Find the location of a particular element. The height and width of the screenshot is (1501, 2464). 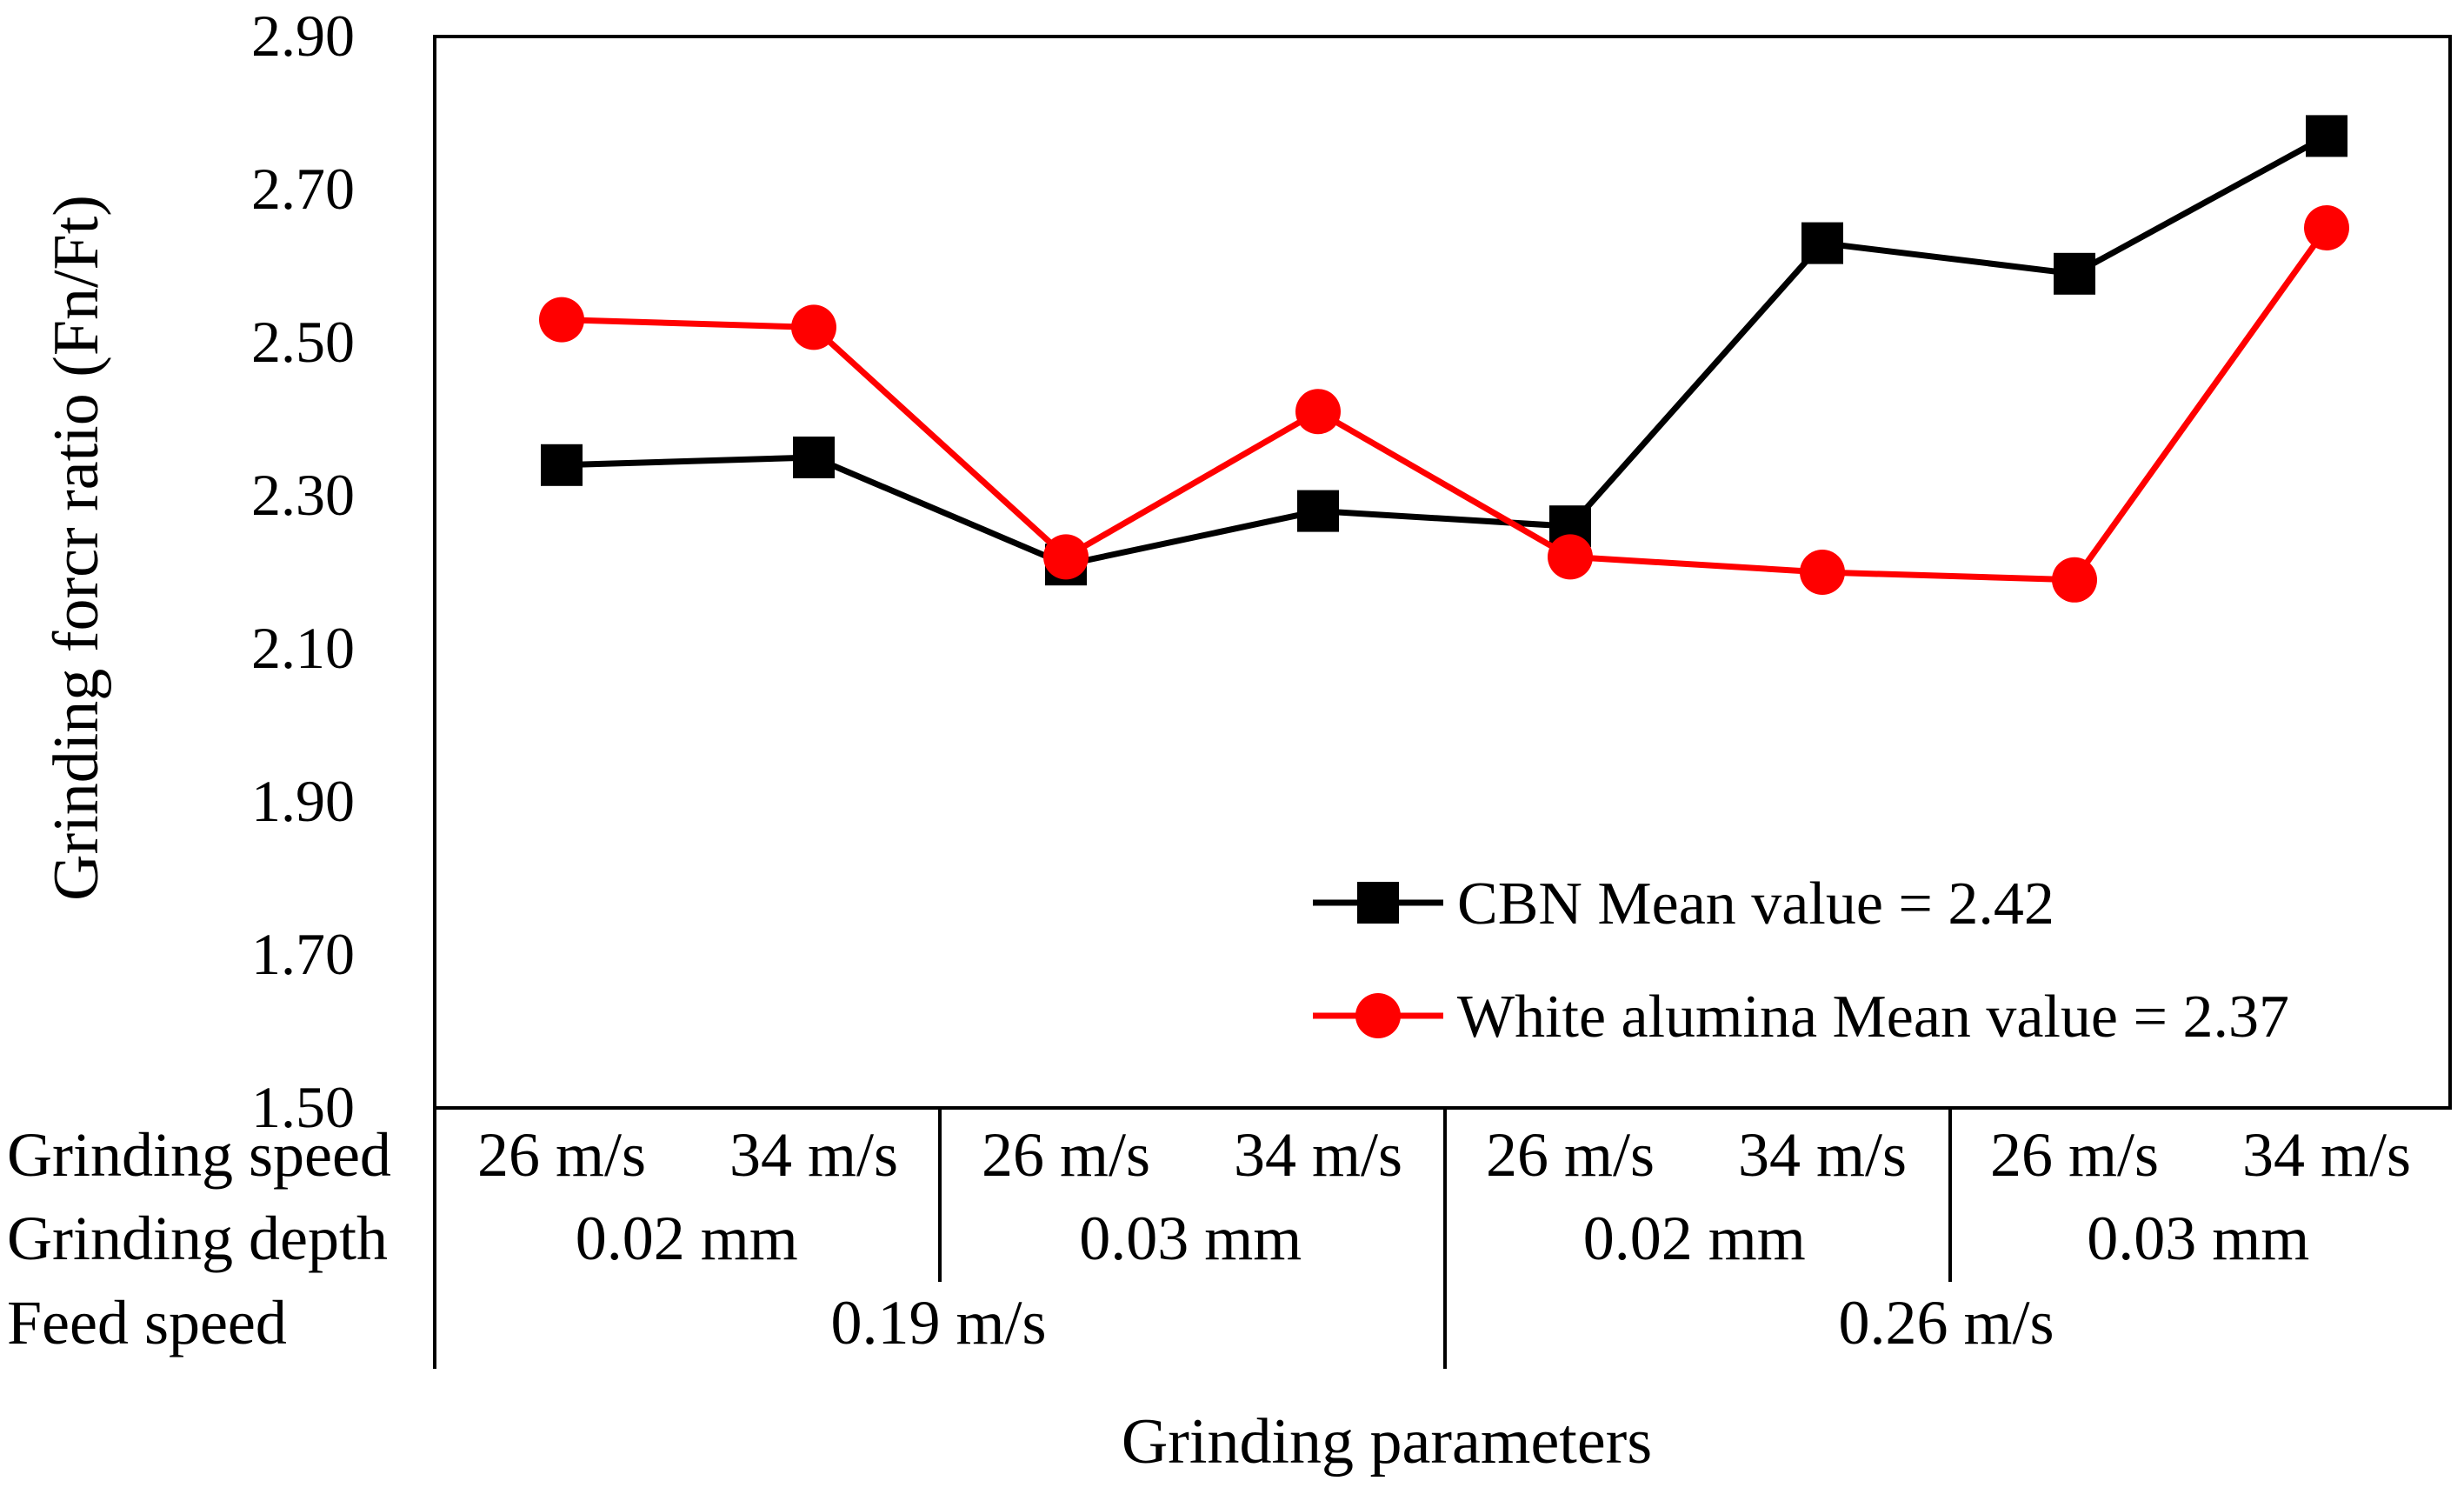

y-tick-label: 2.10 is located at coordinates (303, 648).